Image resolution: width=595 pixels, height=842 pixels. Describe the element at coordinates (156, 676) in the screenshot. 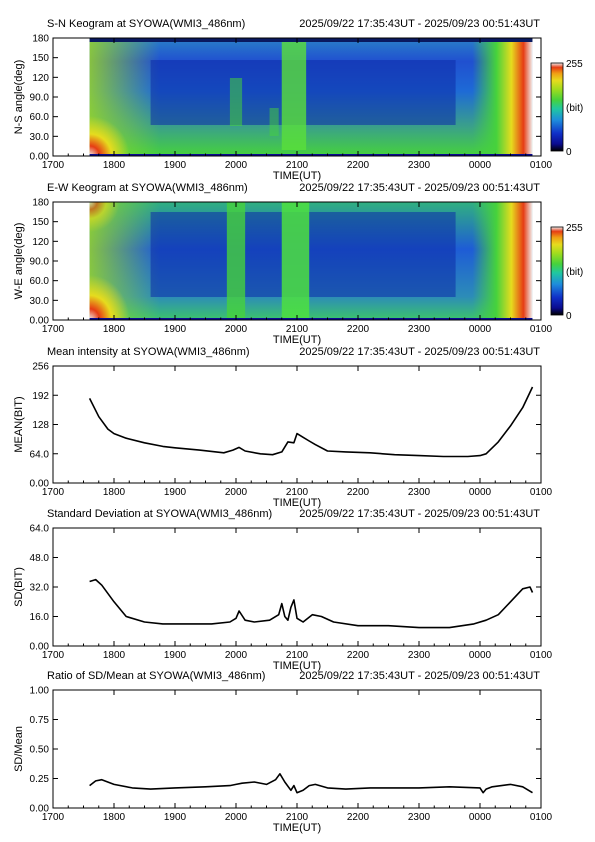

I see `panel-title: Ratio of SD/Mean at SYOWA(WMI3_486nm)` at that location.